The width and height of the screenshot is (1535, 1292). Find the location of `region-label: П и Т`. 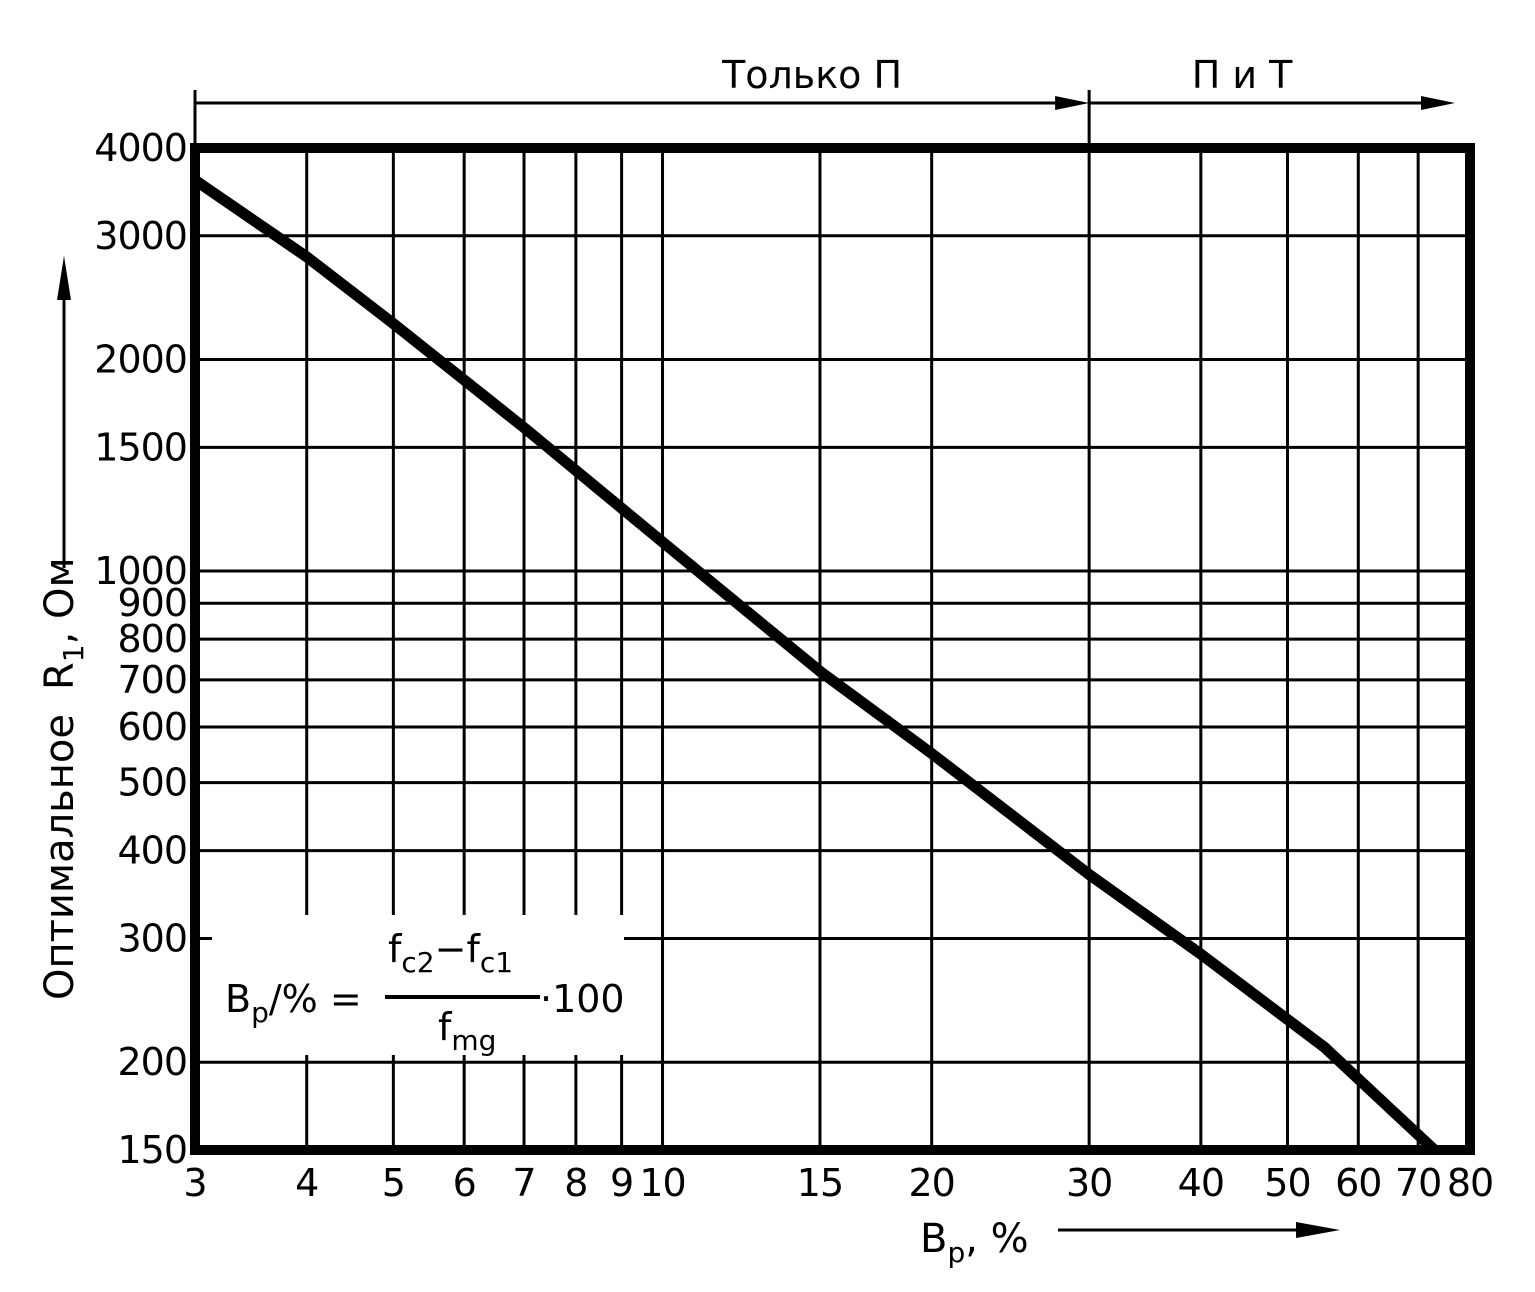

region-label: П и Т is located at coordinates (1242, 75).